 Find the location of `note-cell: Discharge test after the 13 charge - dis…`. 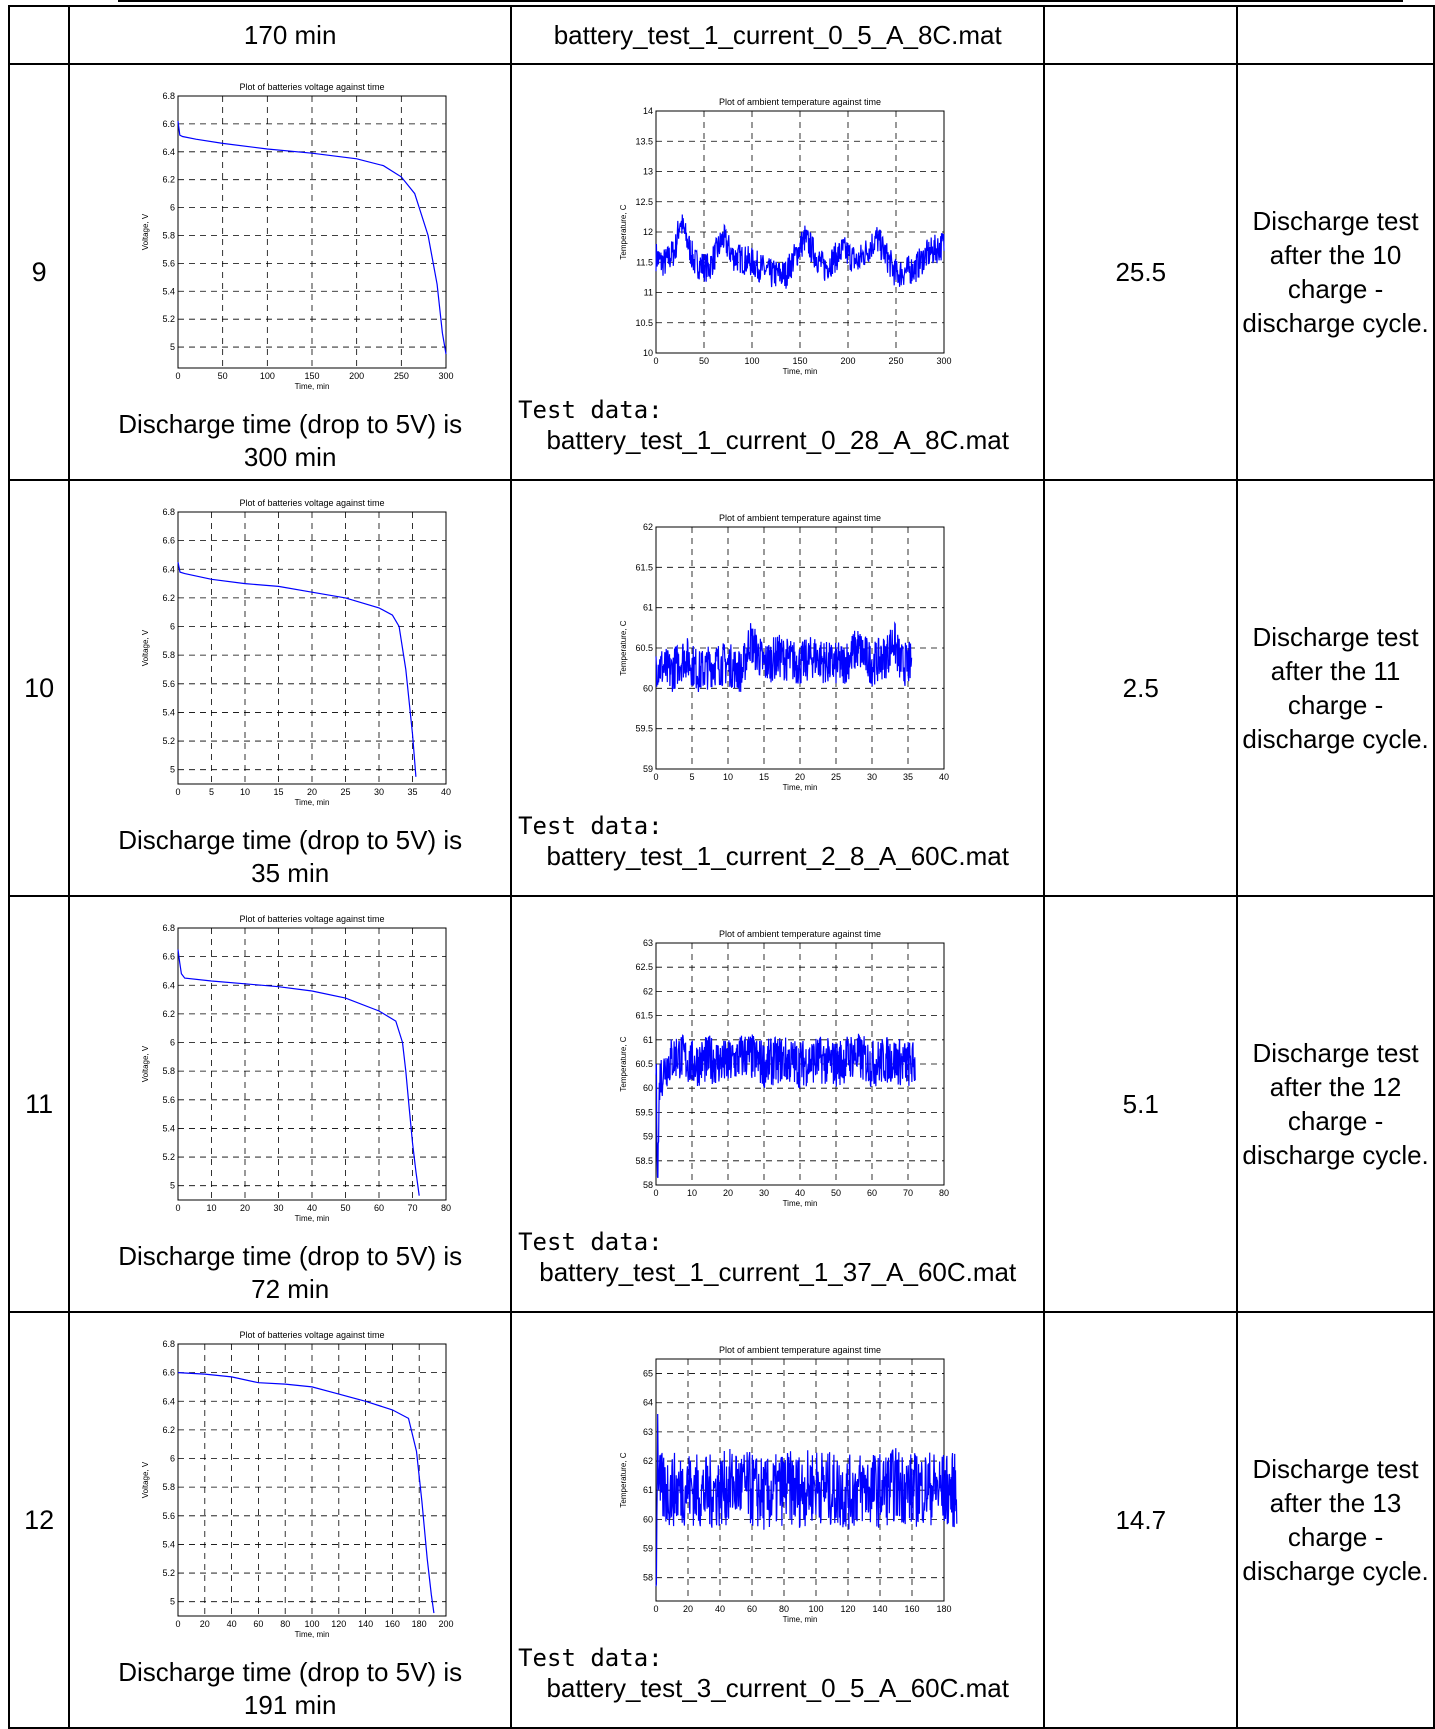

note-cell: Discharge test after the 13 charge - dis… is located at coordinates (1335, 1520).